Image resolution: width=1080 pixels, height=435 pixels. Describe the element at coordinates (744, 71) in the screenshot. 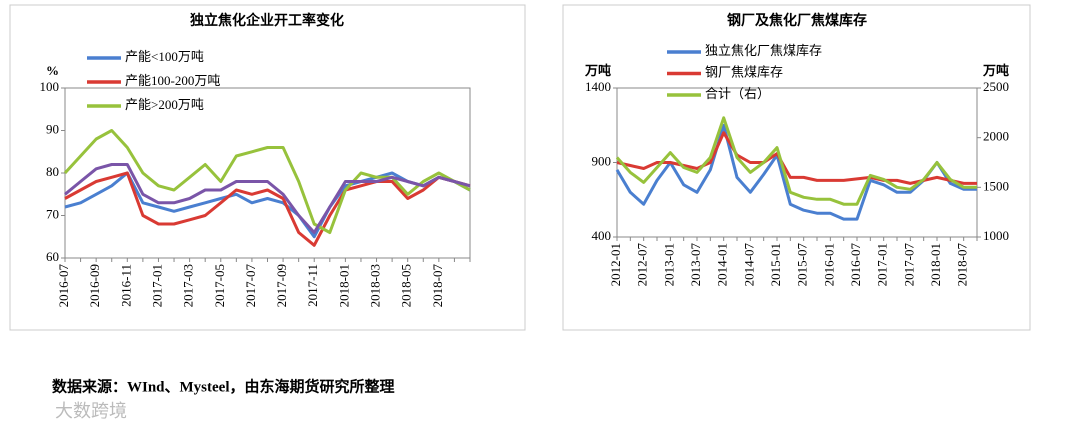

I see `legend-label: 钢厂焦煤库存` at that location.